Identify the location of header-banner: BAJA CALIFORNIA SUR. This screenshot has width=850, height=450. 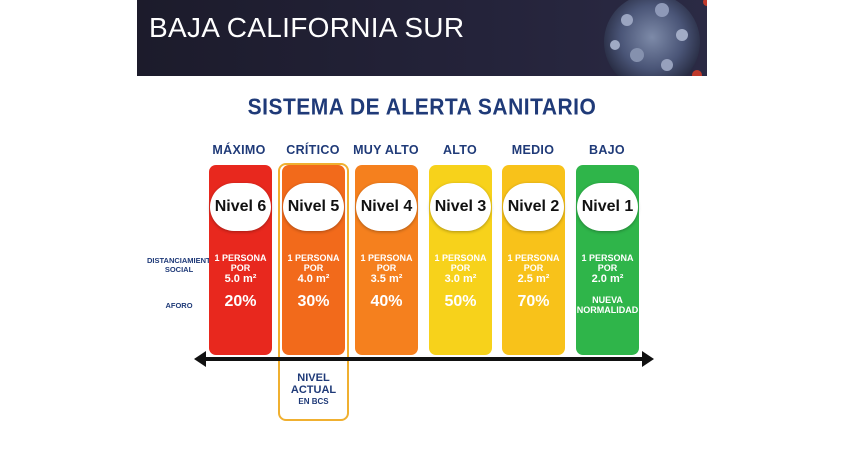
(422, 38).